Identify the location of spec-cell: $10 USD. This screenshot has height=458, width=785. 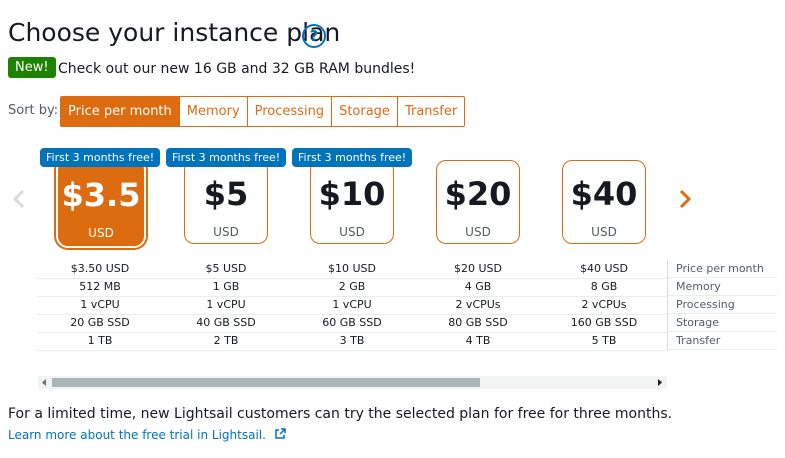
(352, 269).